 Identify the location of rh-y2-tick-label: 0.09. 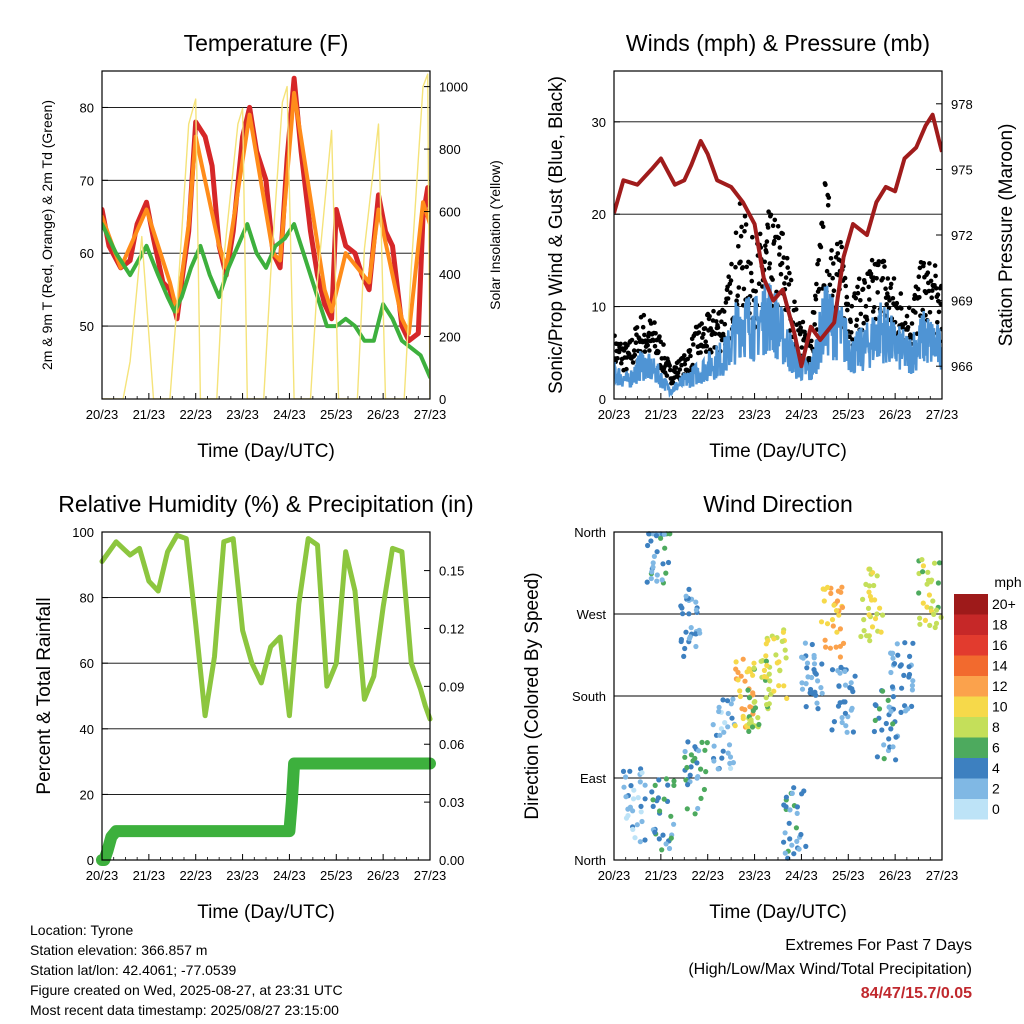
(451, 686).